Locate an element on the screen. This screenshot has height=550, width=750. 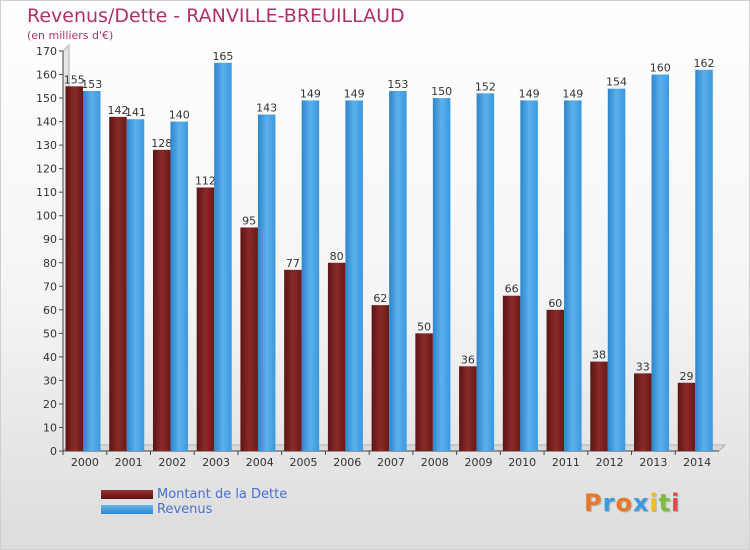
y-tick-label: 80 is located at coordinates (50, 263).